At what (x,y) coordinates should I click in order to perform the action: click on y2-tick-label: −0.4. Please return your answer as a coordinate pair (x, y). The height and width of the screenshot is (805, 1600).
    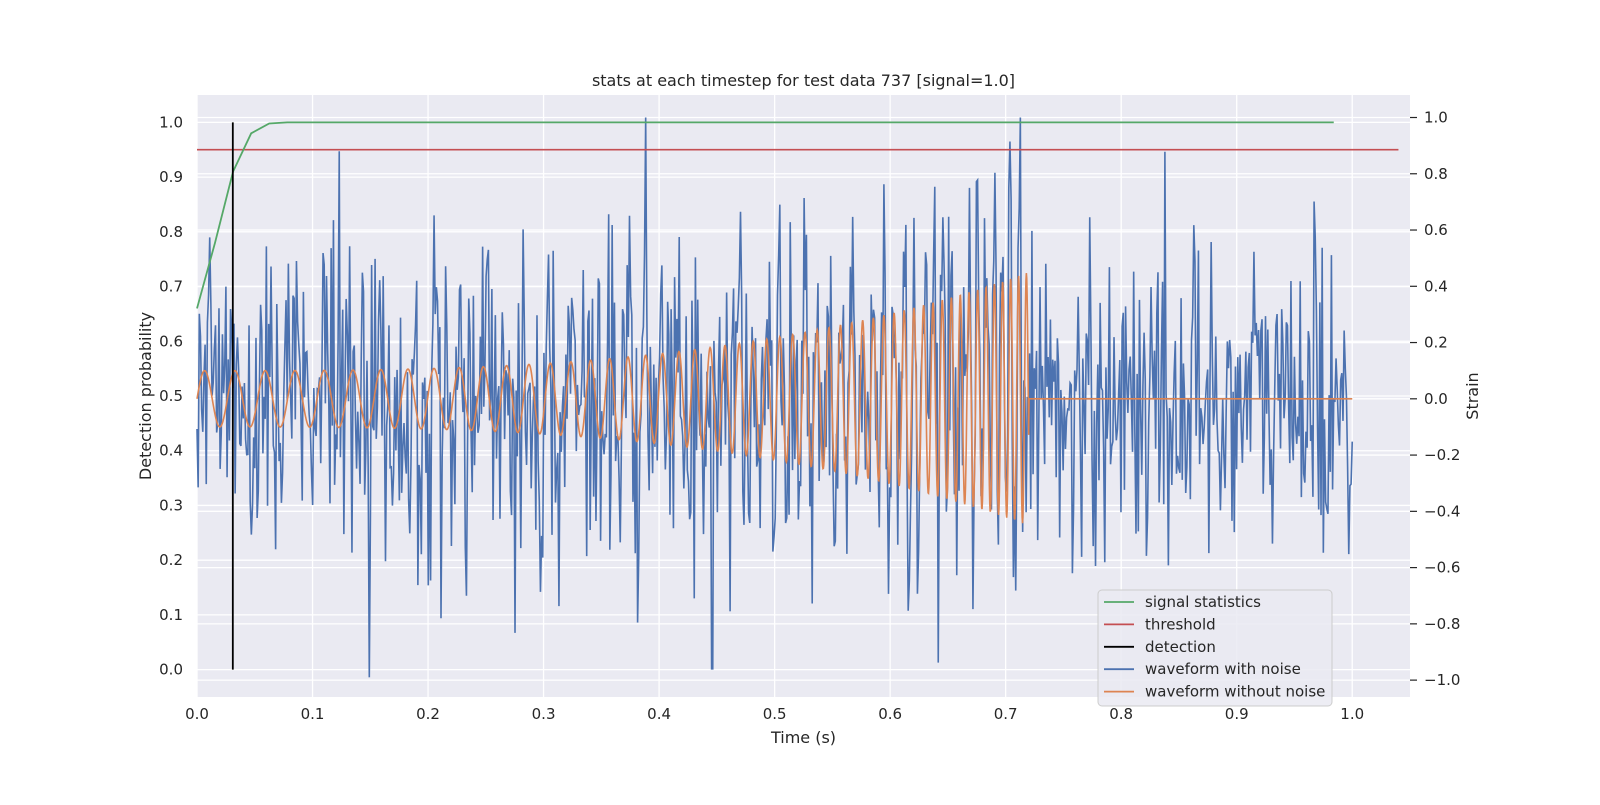
    Looking at the image, I should click on (1442, 511).